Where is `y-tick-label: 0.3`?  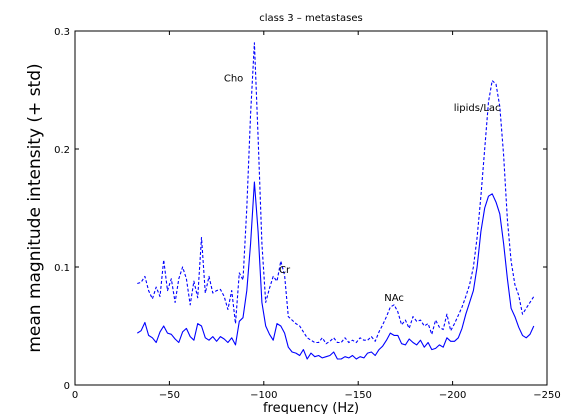
y-tick-label: 0.3 is located at coordinates (62, 32).